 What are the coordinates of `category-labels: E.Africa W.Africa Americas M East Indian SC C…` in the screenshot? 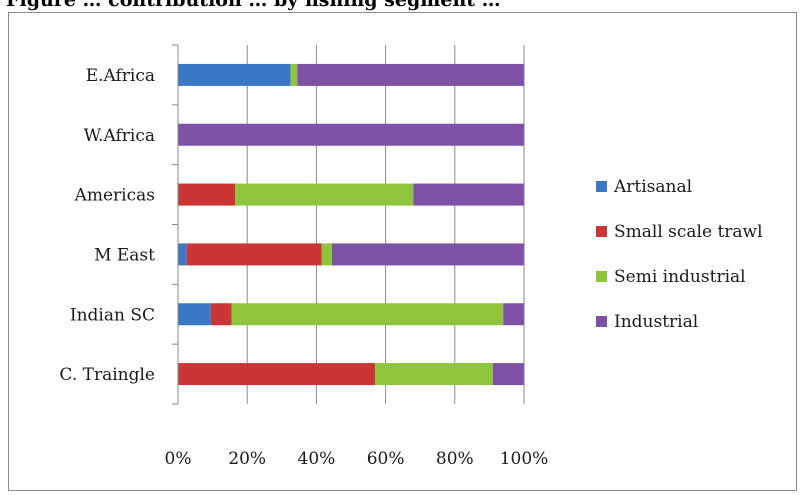 It's located at (107, 225).